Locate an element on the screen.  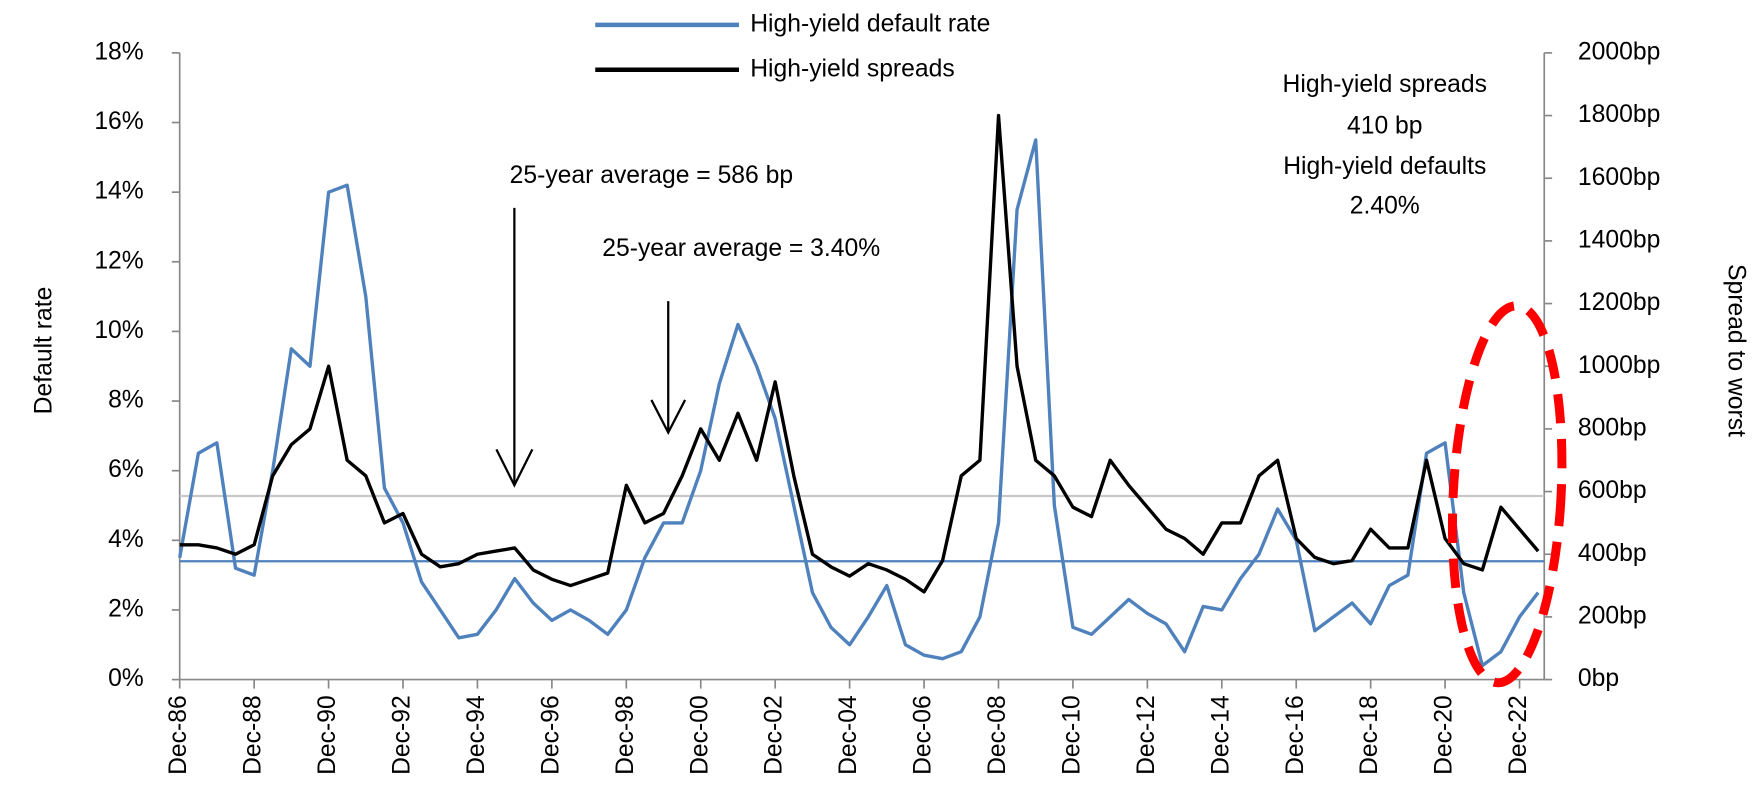
x-tick-label: Dec-08 is located at coordinates (997, 735).